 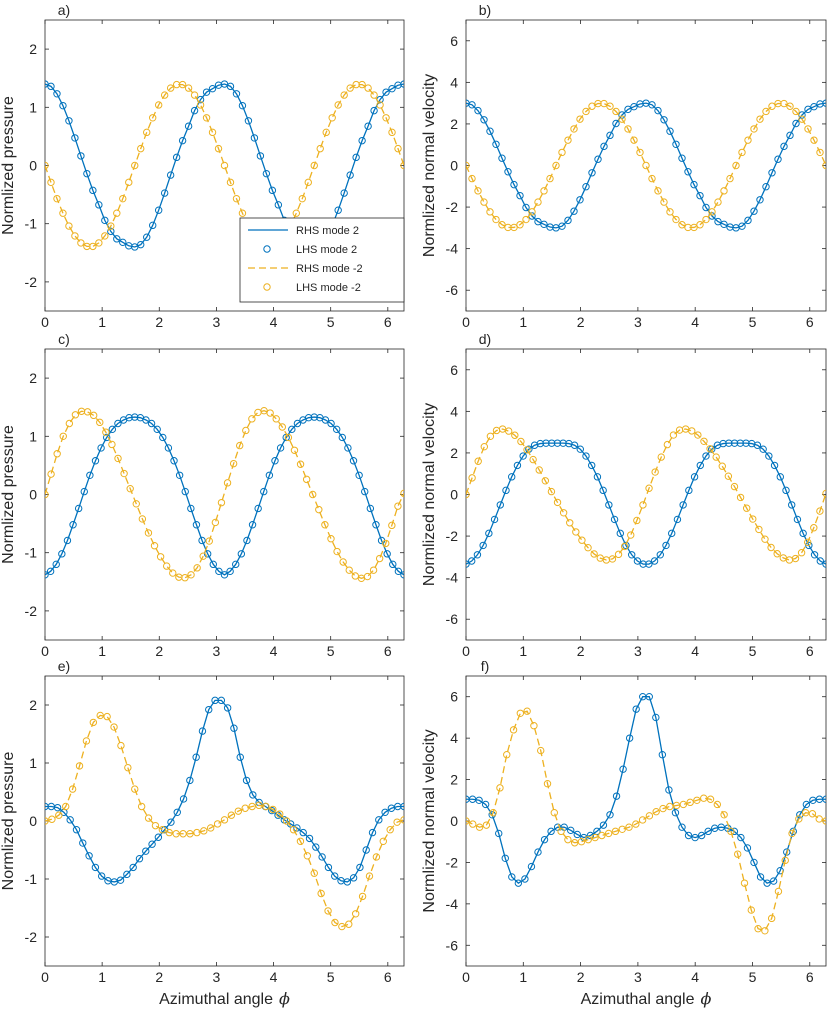 What do you see at coordinates (33, 378) in the screenshot?
I see `y-tick-label: 2` at bounding box center [33, 378].